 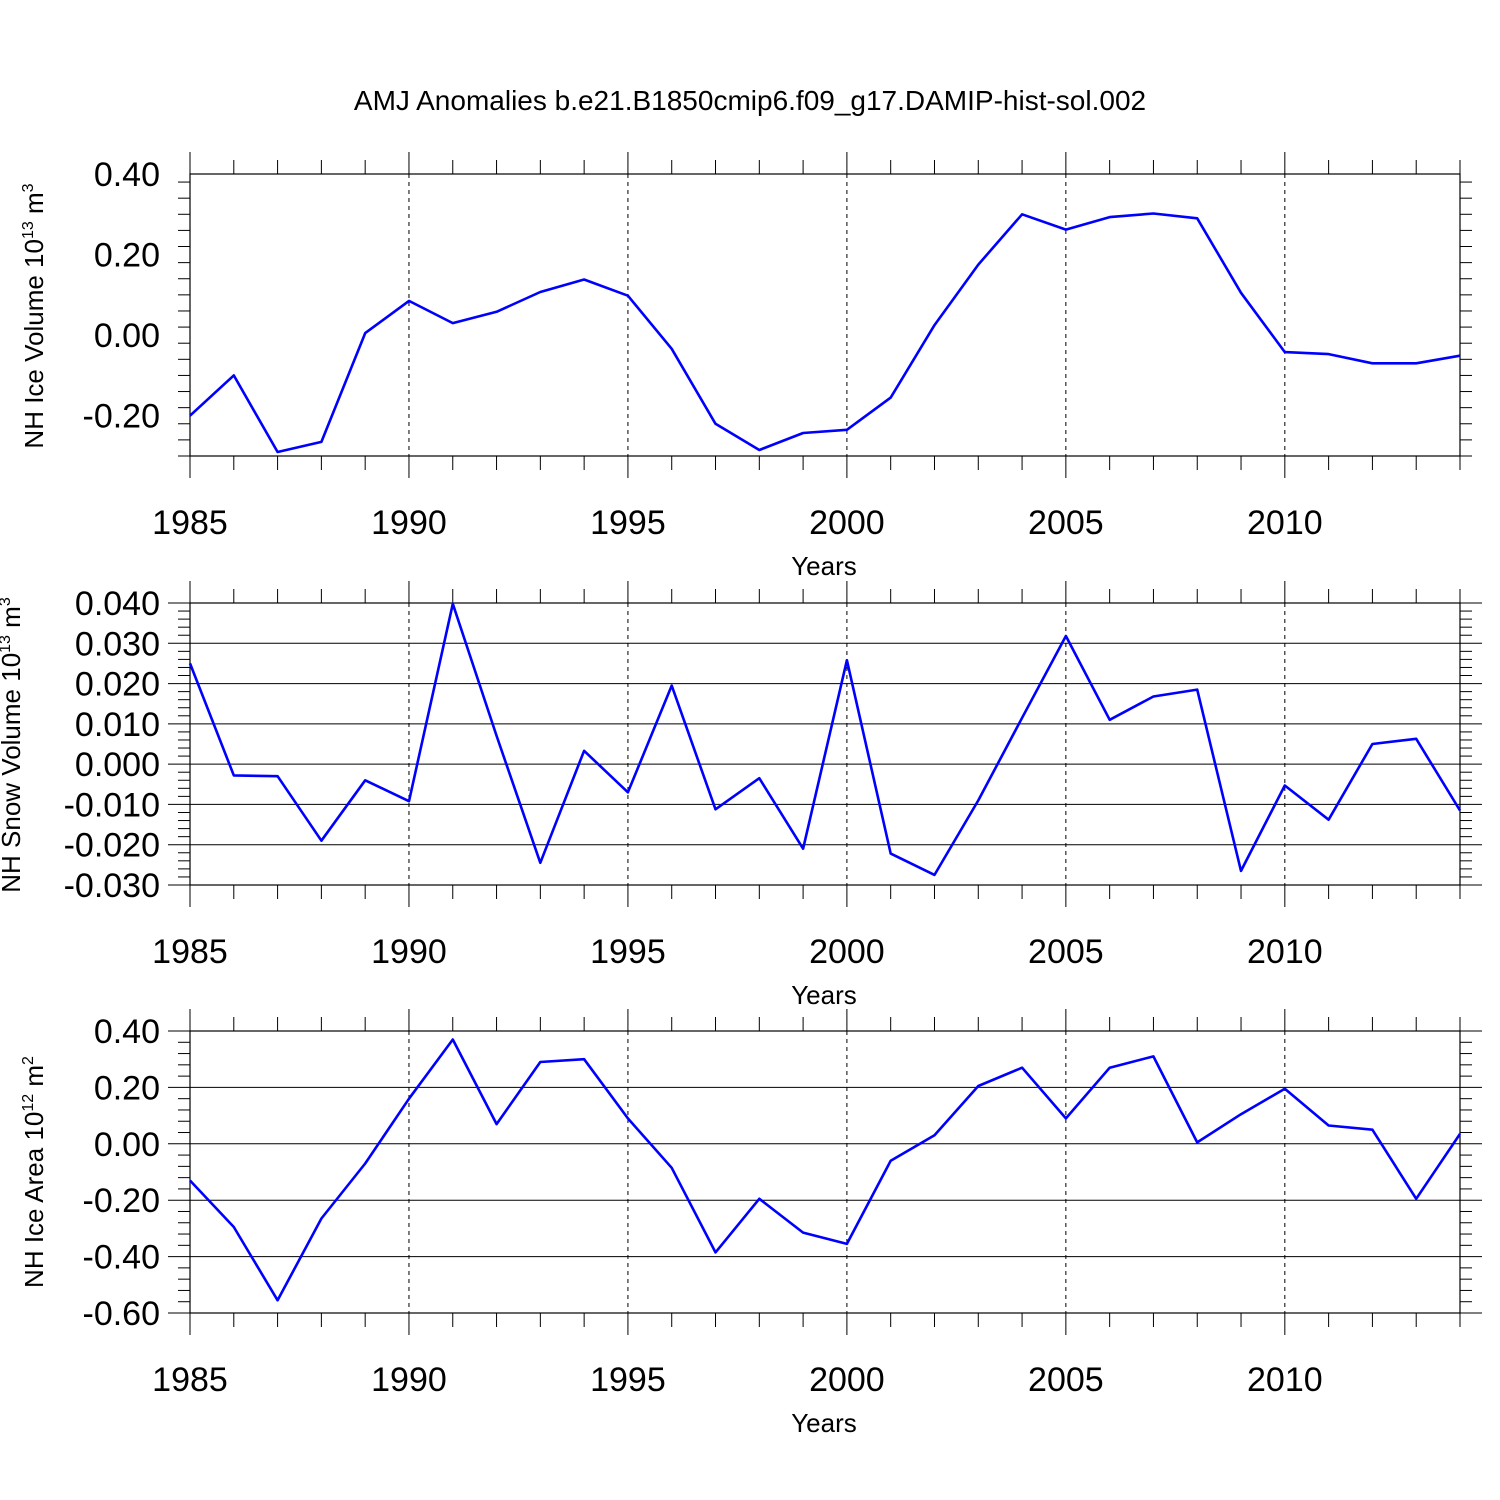 What do you see at coordinates (122, 1258) in the screenshot?
I see `y-tick-label: -0.40` at bounding box center [122, 1258].